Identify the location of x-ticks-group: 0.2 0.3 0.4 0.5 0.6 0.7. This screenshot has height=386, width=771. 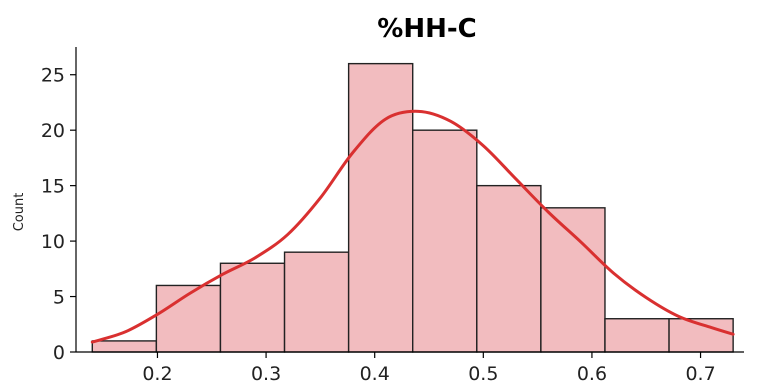
(428, 368).